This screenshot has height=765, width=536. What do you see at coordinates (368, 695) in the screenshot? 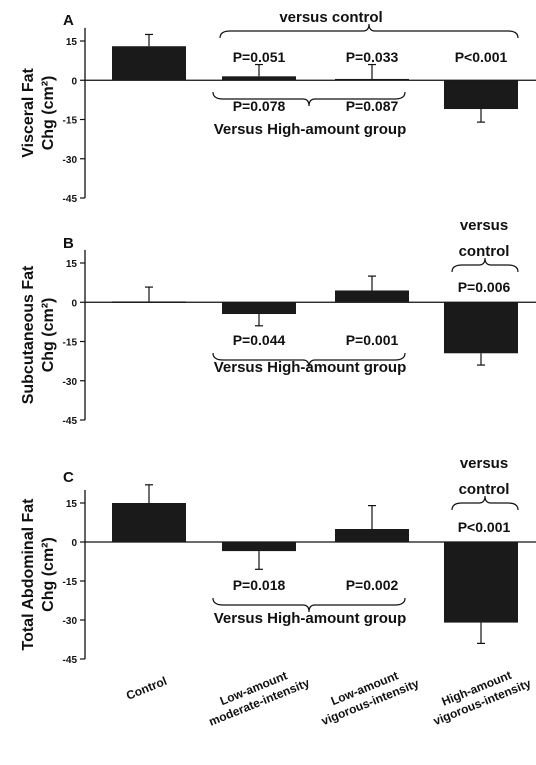
I see `x-category-label: Low-amountvigorous-intensity` at bounding box center [368, 695].